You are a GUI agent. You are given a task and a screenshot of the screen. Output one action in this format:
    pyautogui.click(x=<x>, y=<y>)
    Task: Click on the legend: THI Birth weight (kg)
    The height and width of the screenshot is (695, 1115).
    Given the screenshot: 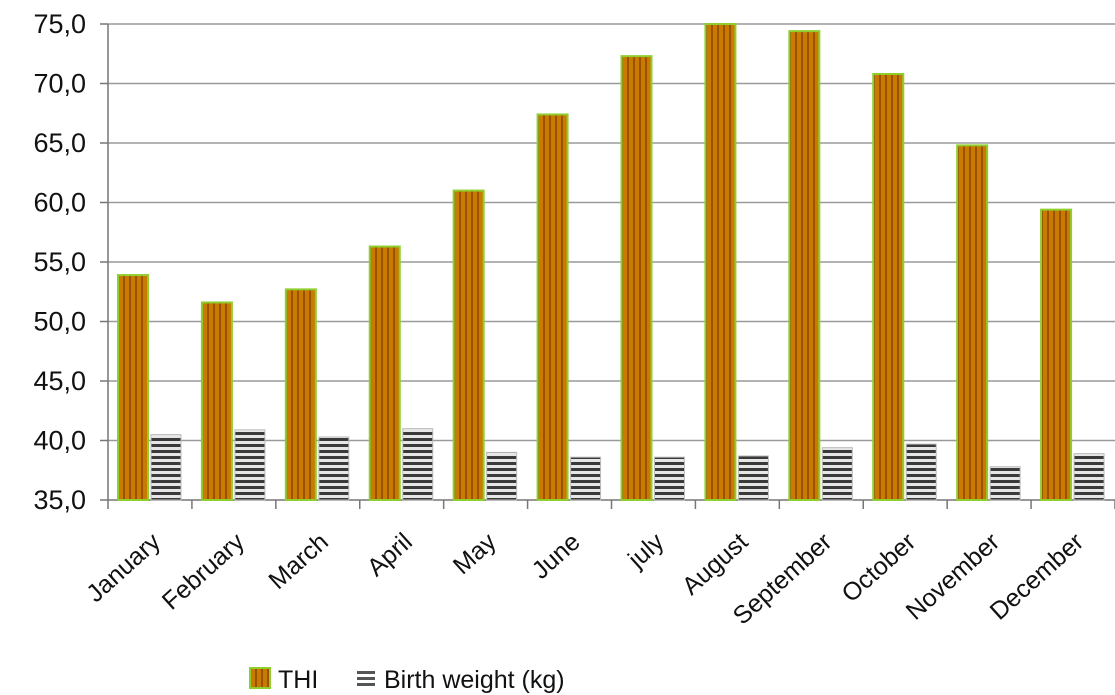 What is the action you would take?
    pyautogui.click(x=407, y=680)
    